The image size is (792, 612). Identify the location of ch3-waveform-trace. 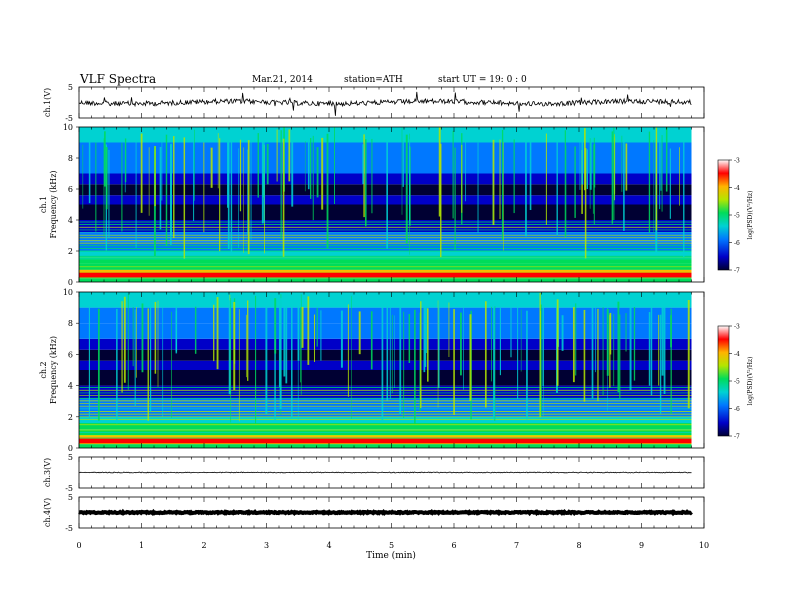
(385, 472).